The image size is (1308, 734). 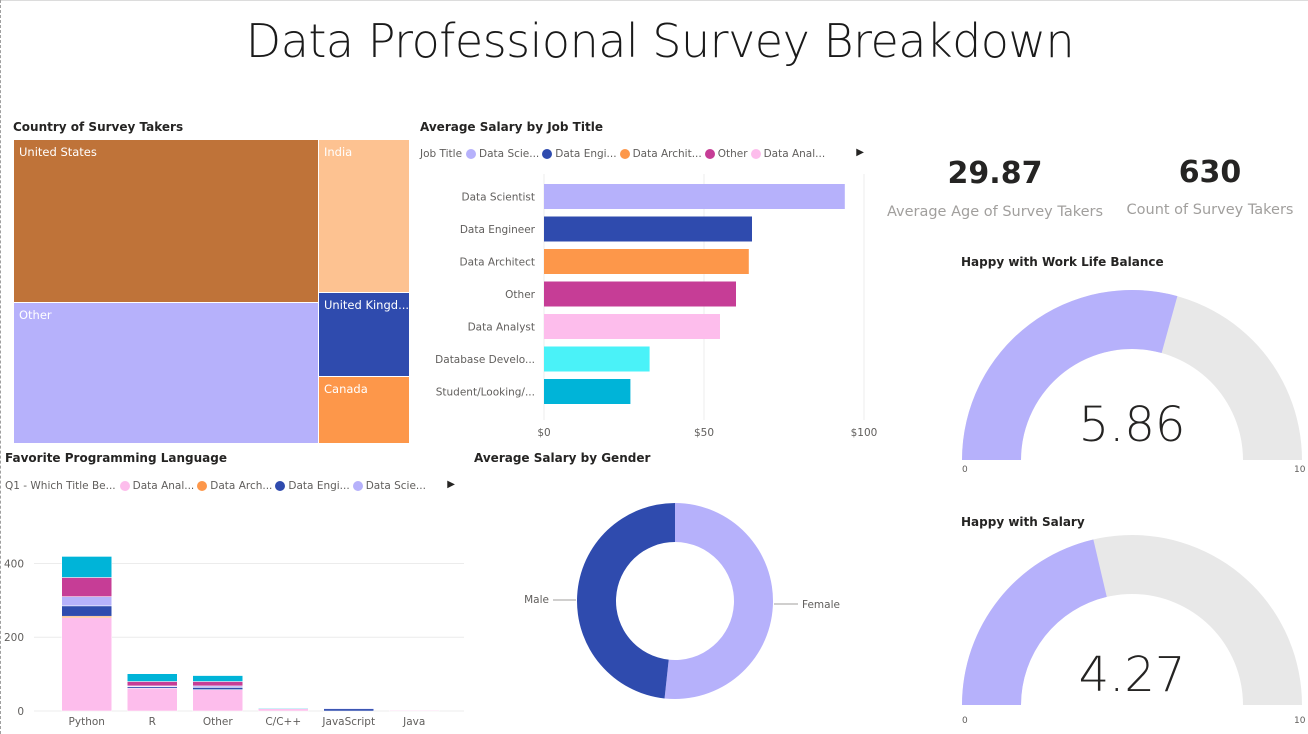 I want to click on category-label: Data Scientist, so click(x=499, y=198).